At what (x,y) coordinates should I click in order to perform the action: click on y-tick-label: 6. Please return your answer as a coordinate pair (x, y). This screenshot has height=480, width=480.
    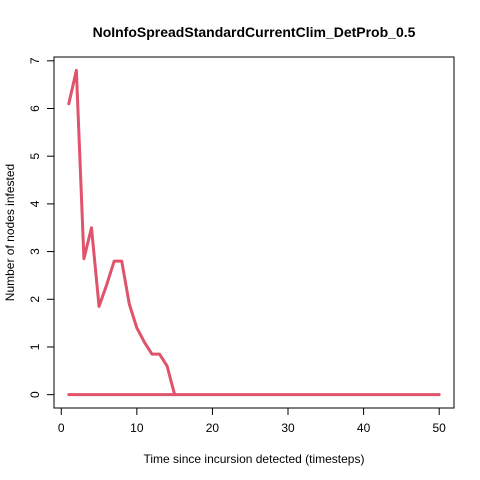
    Looking at the image, I should click on (35, 108).